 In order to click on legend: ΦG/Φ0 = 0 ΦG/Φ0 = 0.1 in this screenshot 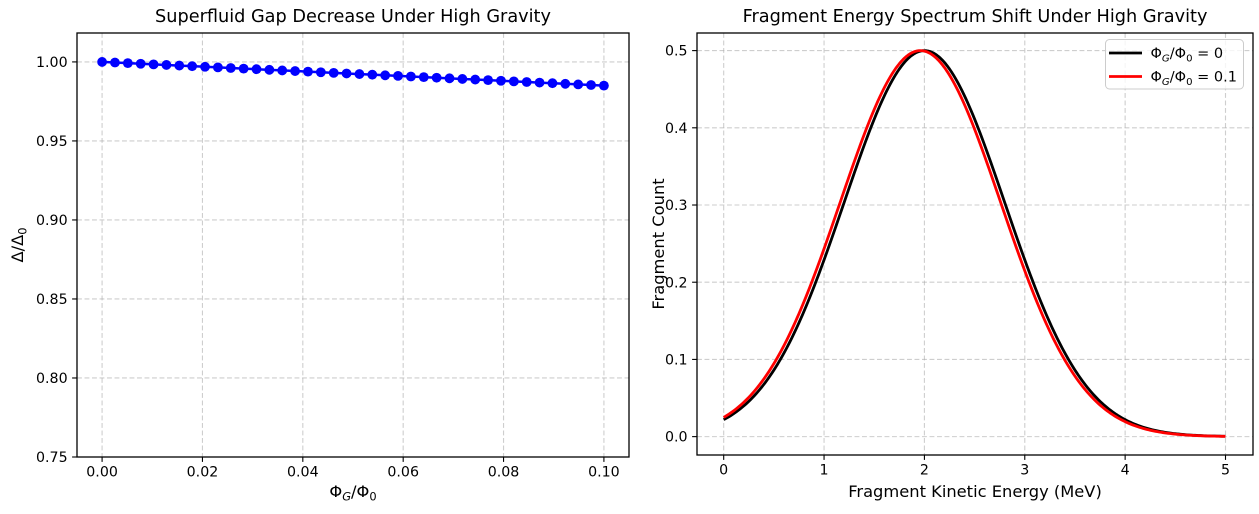, I will do `click(1174, 64)`.